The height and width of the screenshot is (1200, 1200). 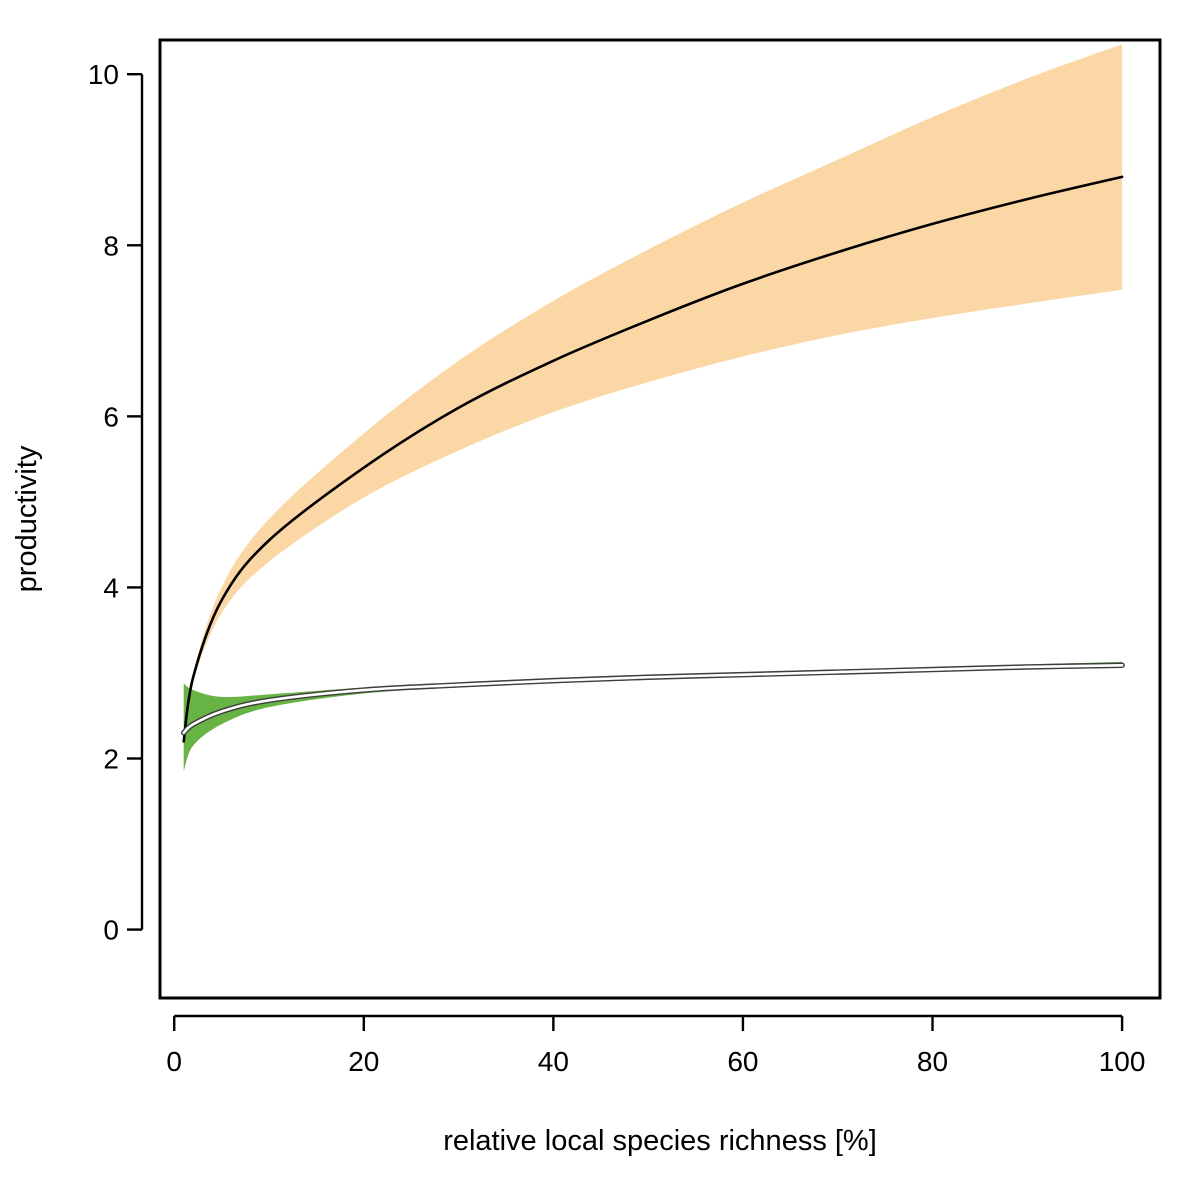 What do you see at coordinates (660, 1141) in the screenshot?
I see `x-axis-title: relative local species richness [%]` at bounding box center [660, 1141].